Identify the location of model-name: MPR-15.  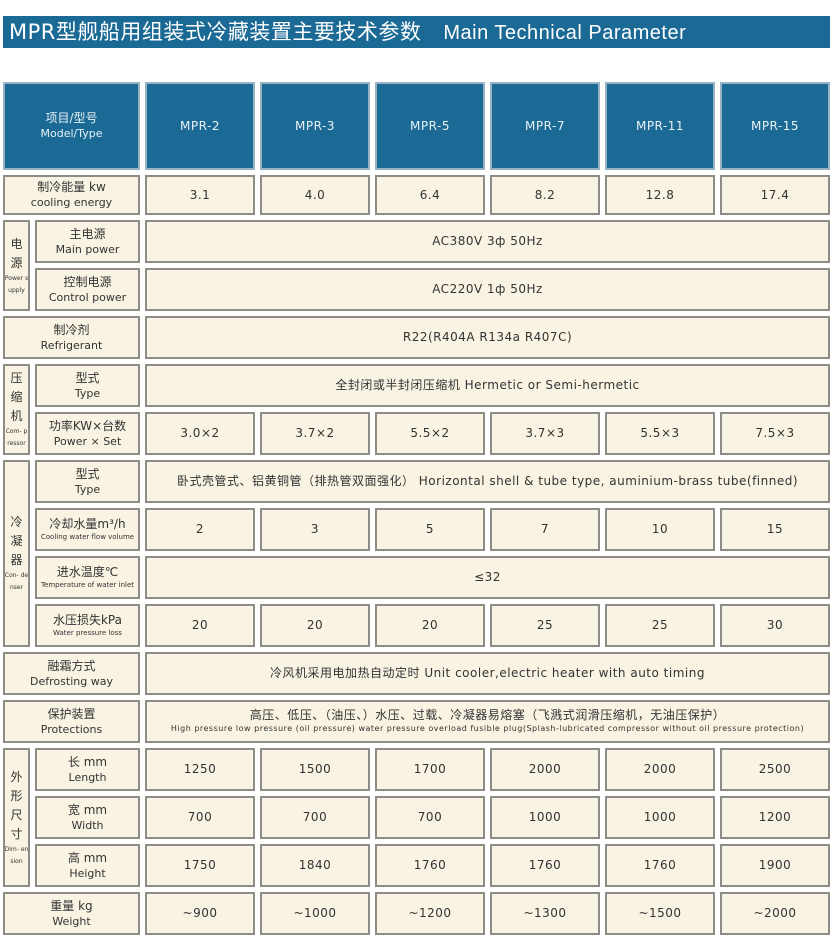
(775, 125).